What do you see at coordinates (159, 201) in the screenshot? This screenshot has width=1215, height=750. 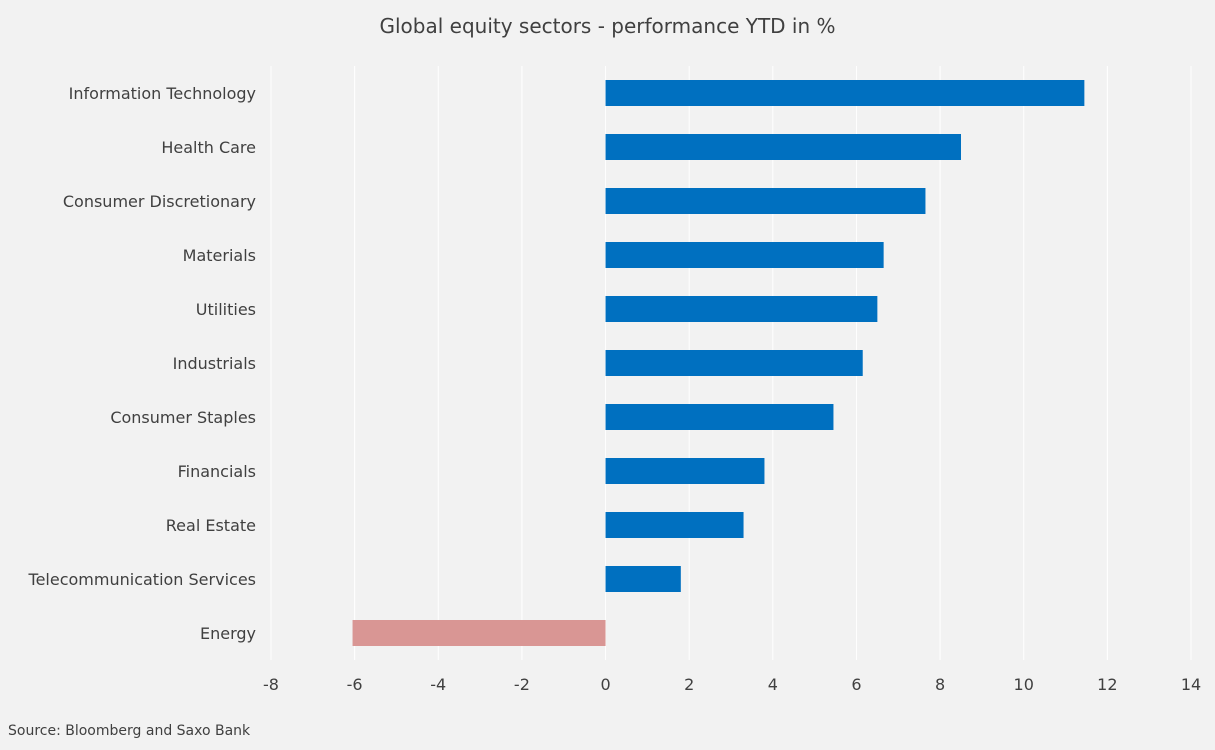 I see `category-label: Consumer Discretionary` at bounding box center [159, 201].